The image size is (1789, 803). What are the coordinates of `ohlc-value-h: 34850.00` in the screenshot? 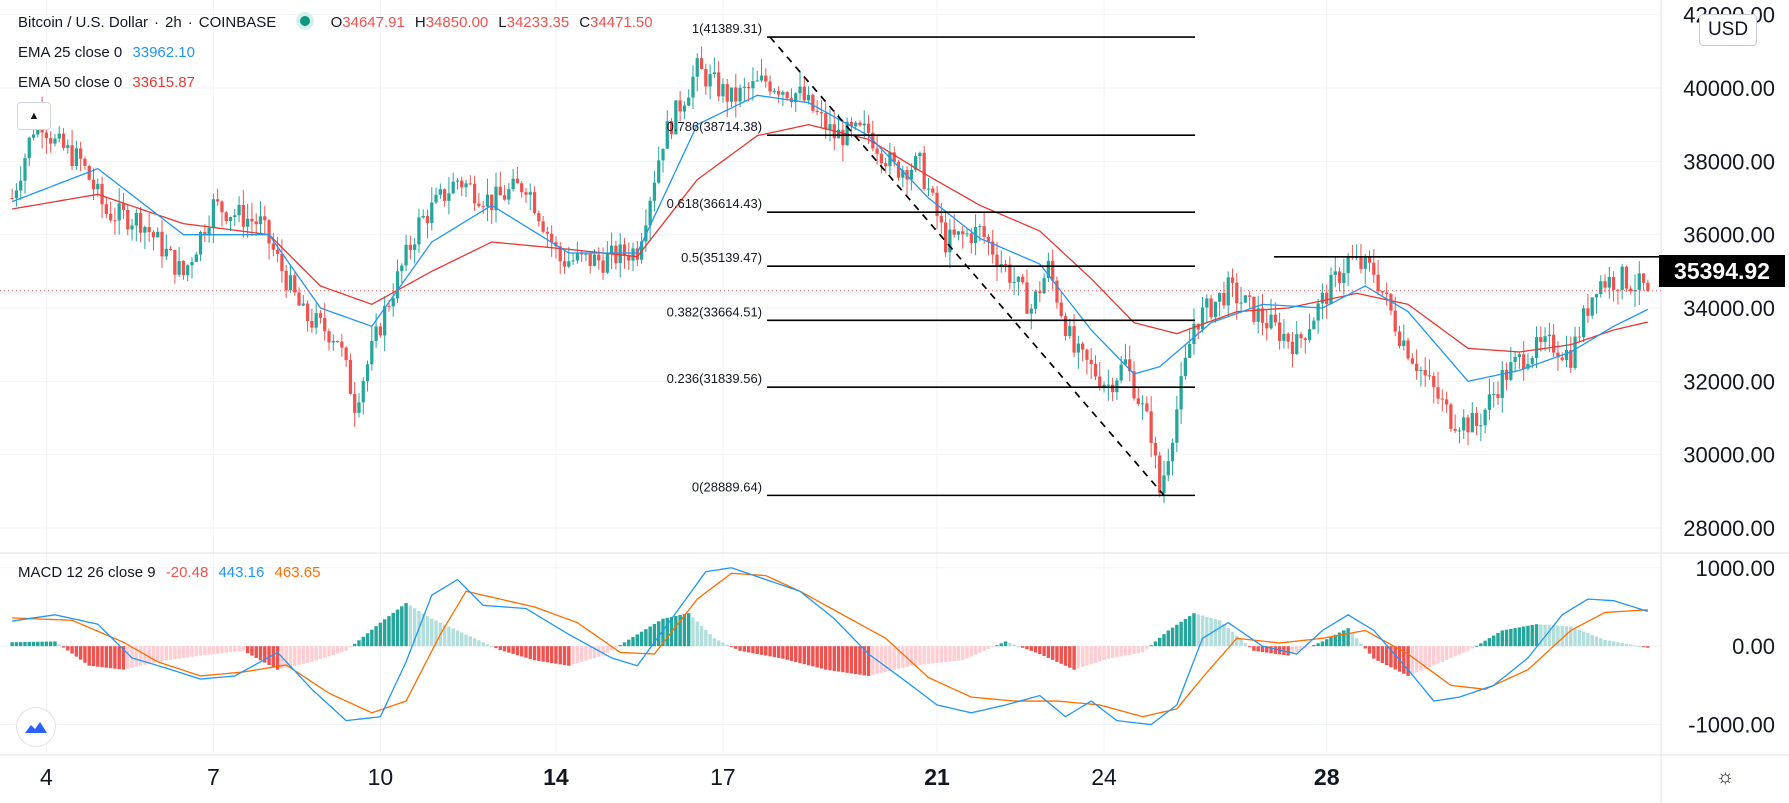 It's located at (457, 22).